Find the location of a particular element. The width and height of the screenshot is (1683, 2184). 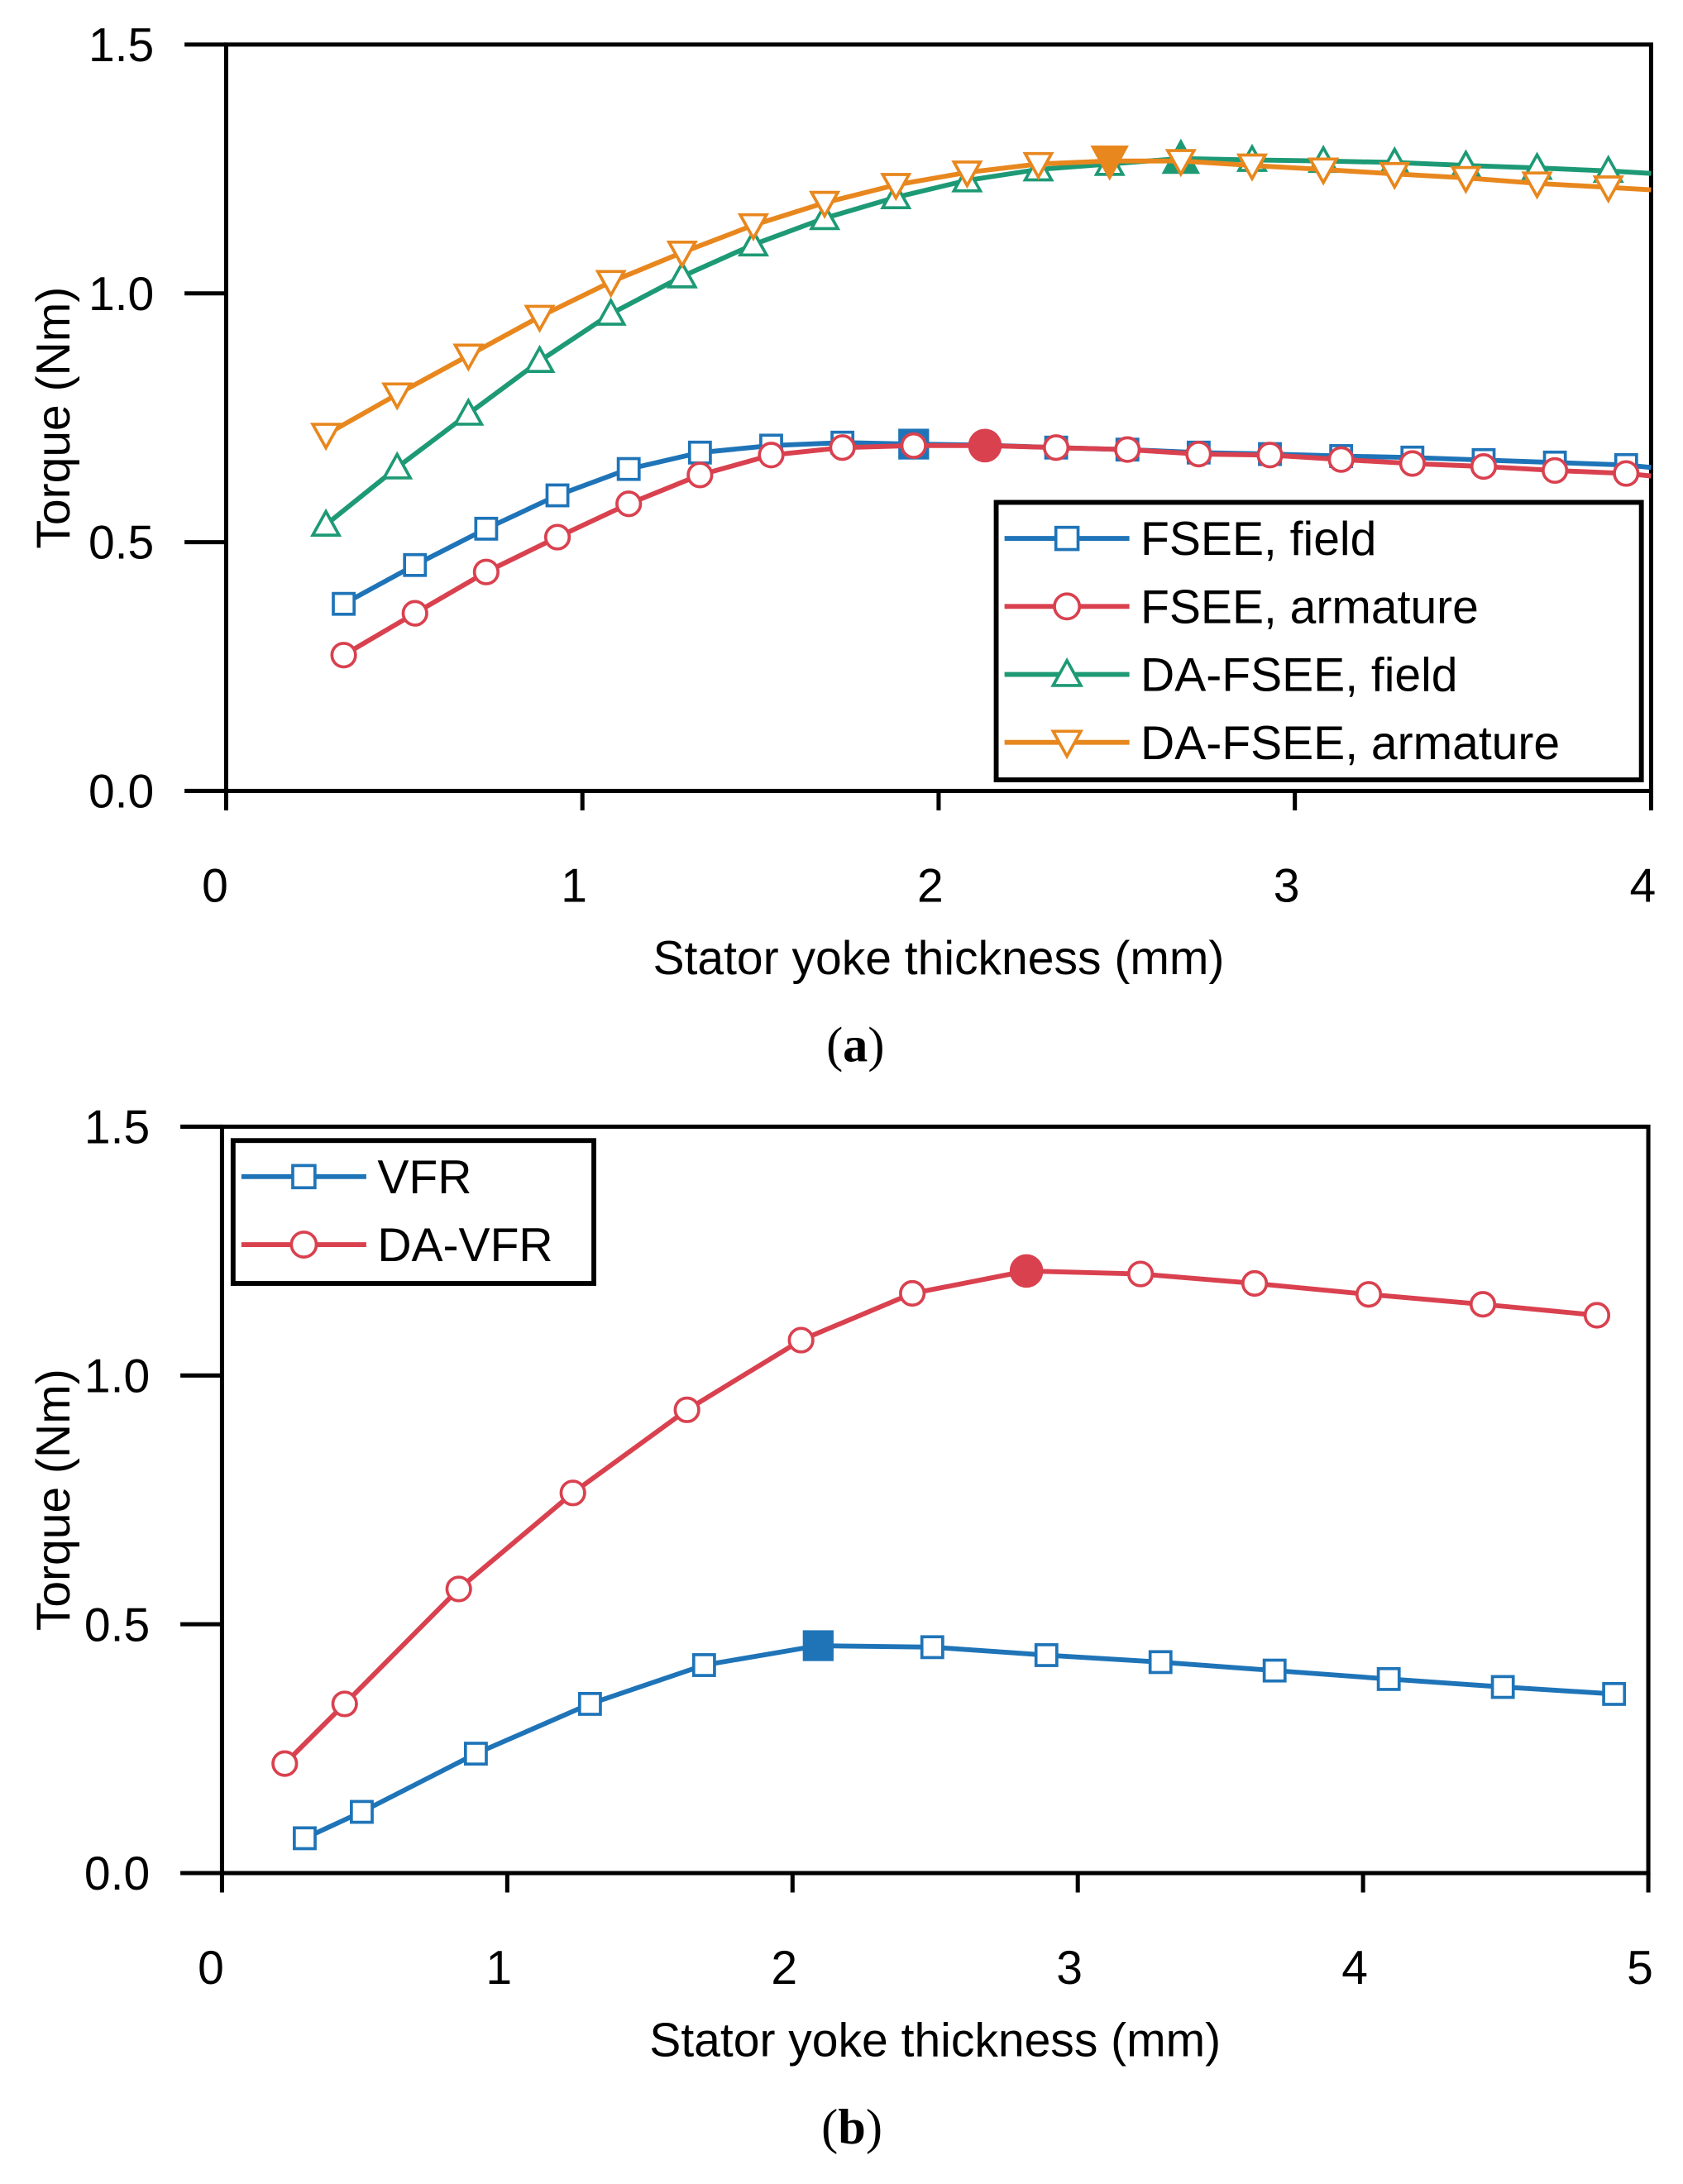

panel-caption: (b) is located at coordinates (851, 2127).